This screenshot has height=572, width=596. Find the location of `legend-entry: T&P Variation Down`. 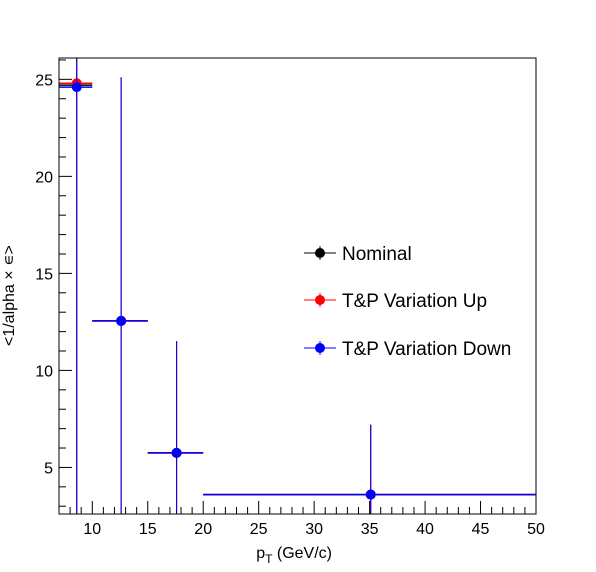

legend-entry: T&P Variation Down is located at coordinates (407, 349).